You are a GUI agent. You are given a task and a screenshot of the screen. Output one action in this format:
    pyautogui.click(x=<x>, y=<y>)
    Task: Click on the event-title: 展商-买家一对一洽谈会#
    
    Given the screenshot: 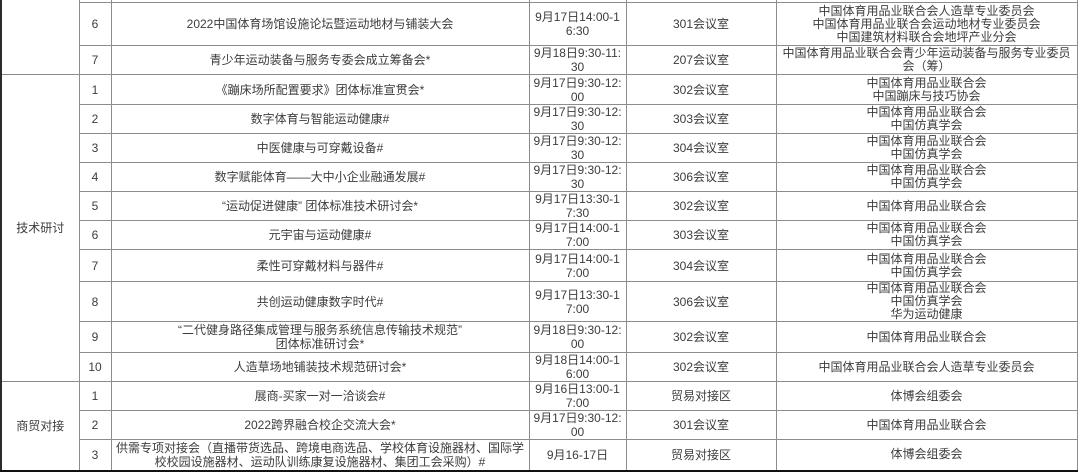 What is the action you would take?
    pyautogui.click(x=320, y=396)
    